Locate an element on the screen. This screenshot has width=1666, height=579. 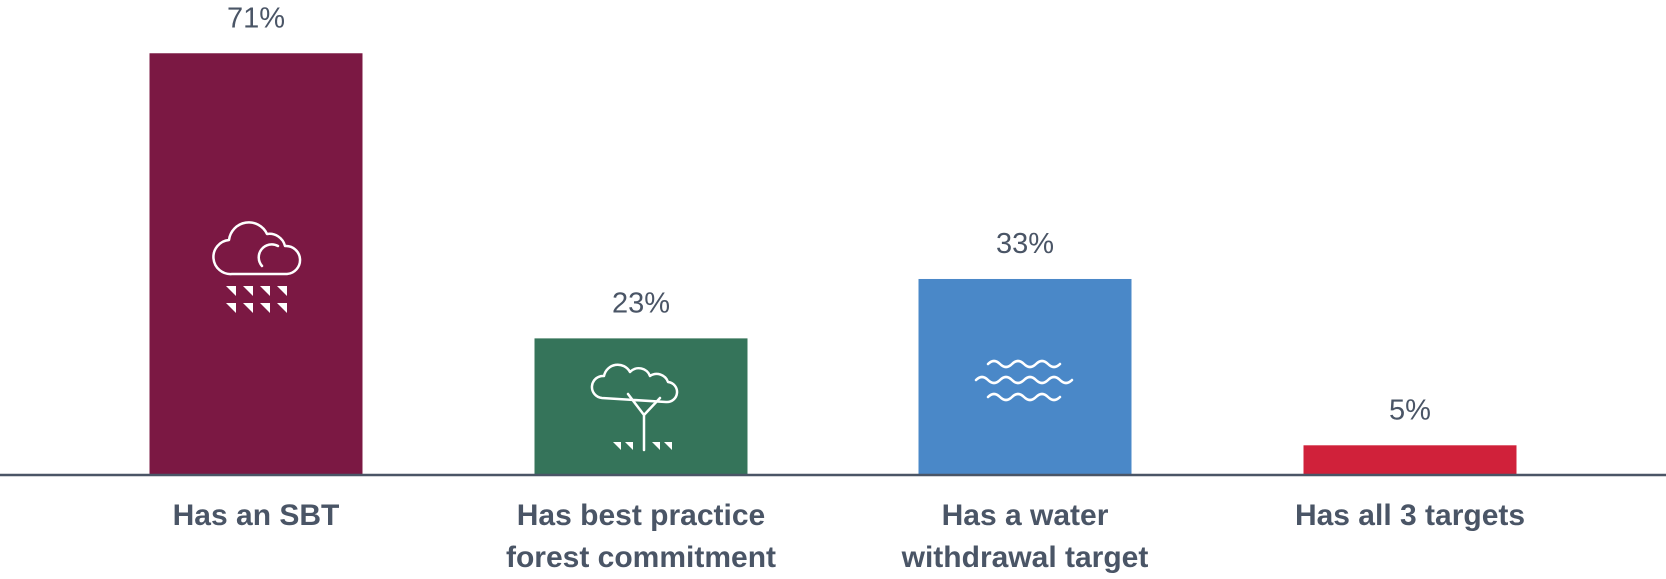
water-icon is located at coordinates (1024, 380).